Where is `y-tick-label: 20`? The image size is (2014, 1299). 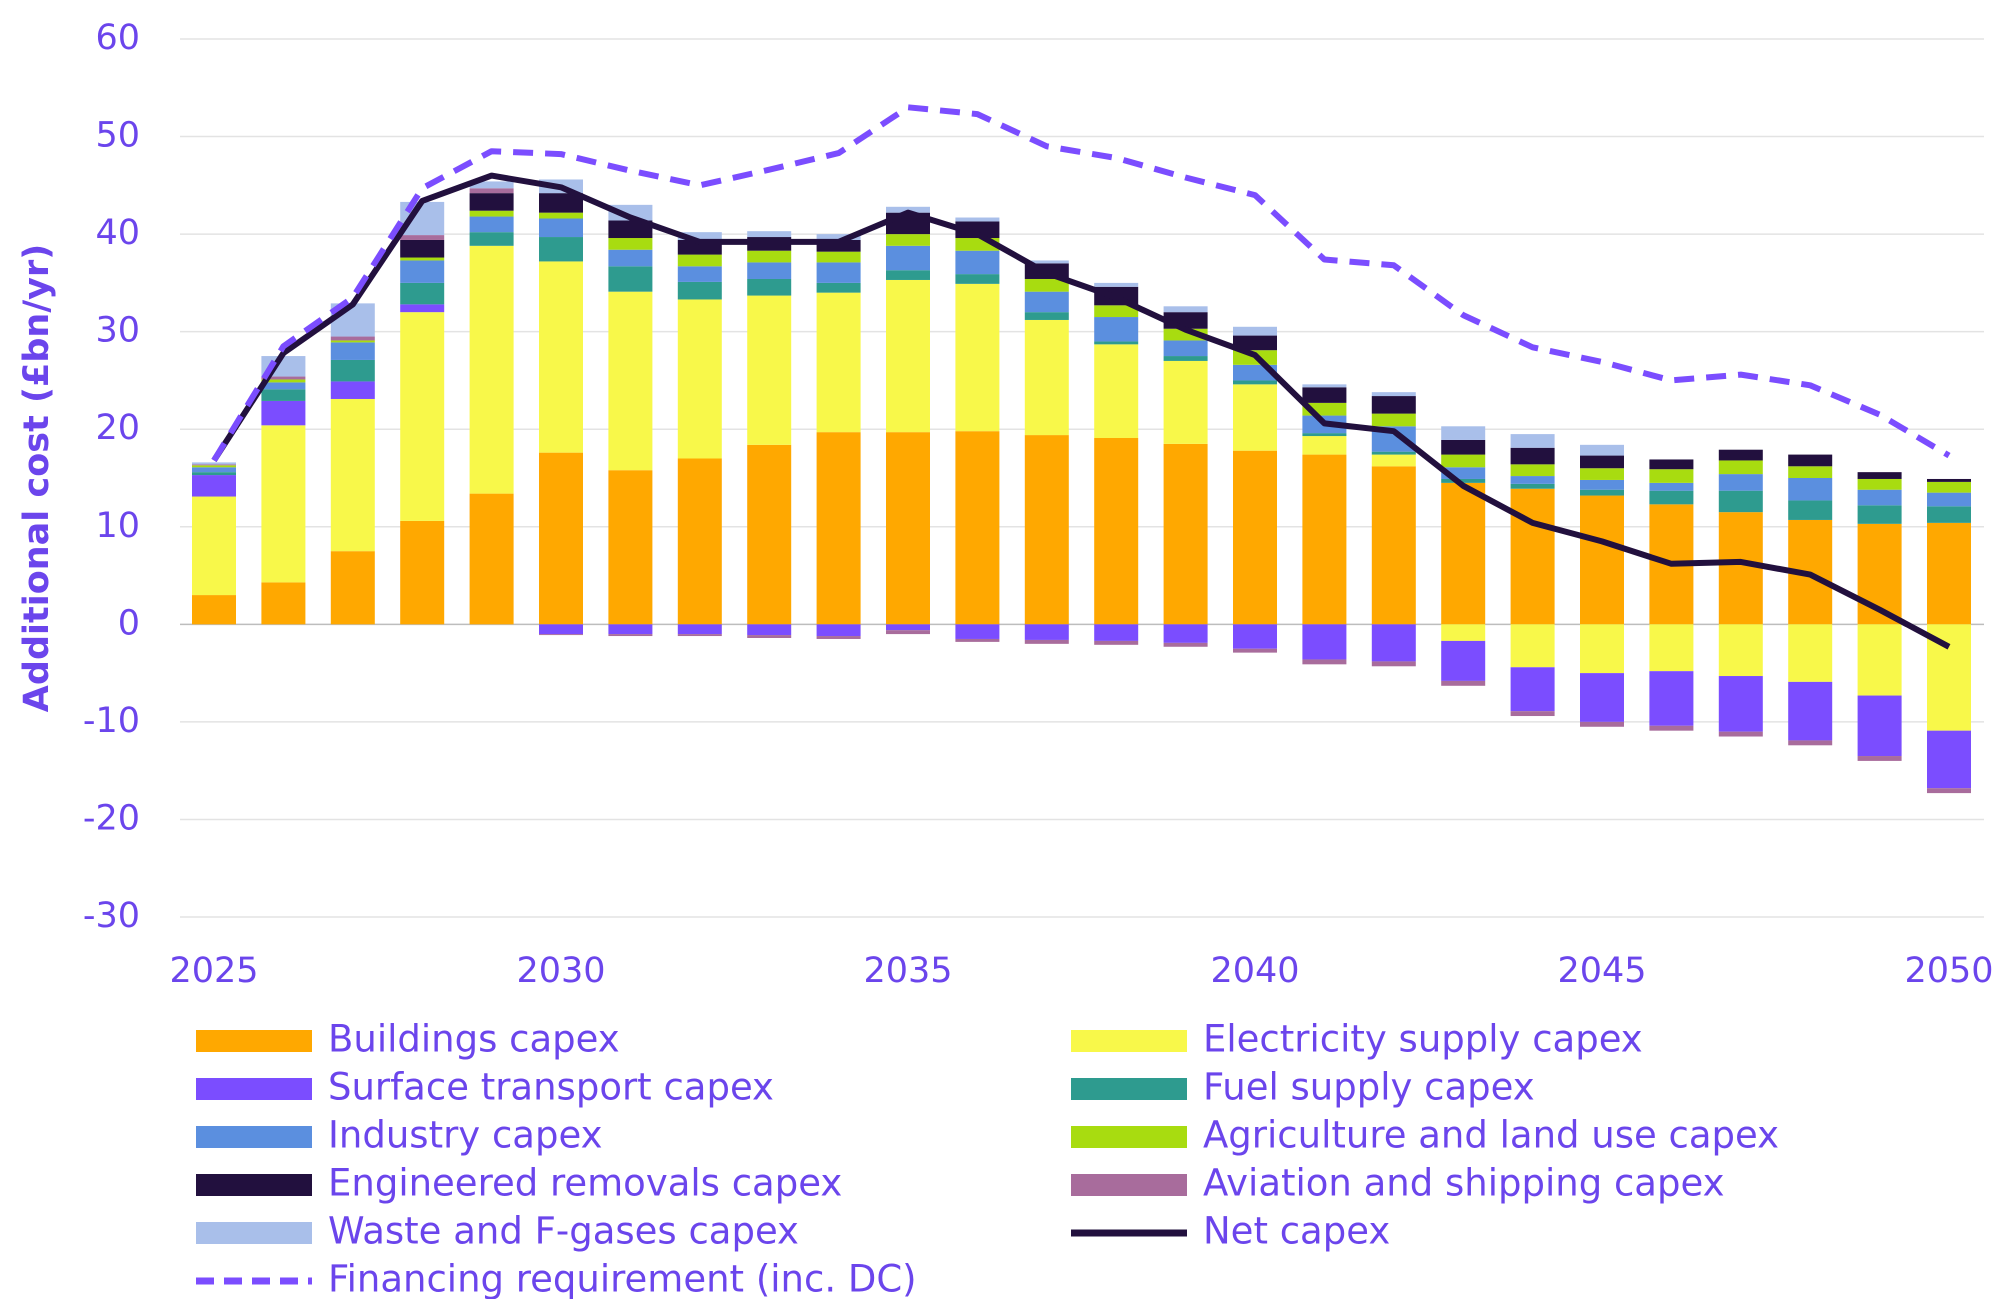 y-tick-label: 20 is located at coordinates (117, 428).